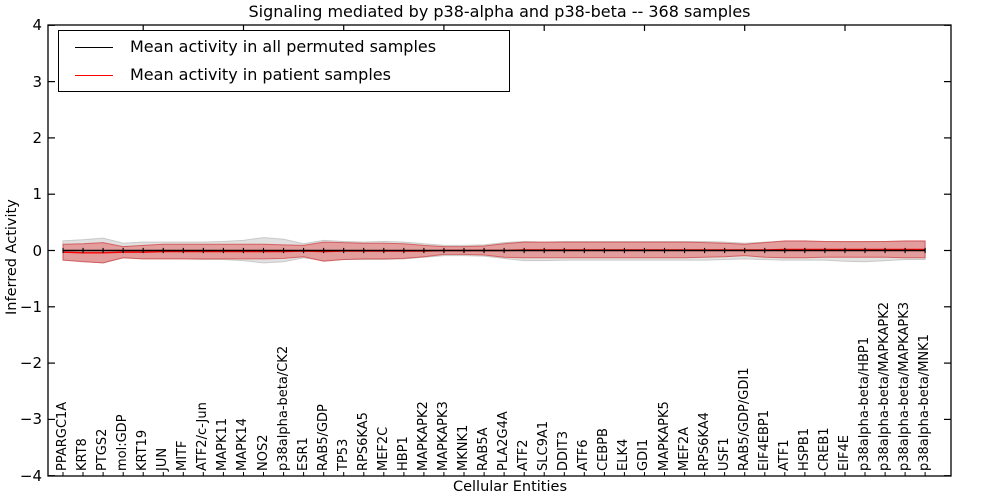 Image resolution: width=1000 pixels, height=500 pixels. What do you see at coordinates (584, 455) in the screenshot?
I see `x-tick-label: ATF6` at bounding box center [584, 455].